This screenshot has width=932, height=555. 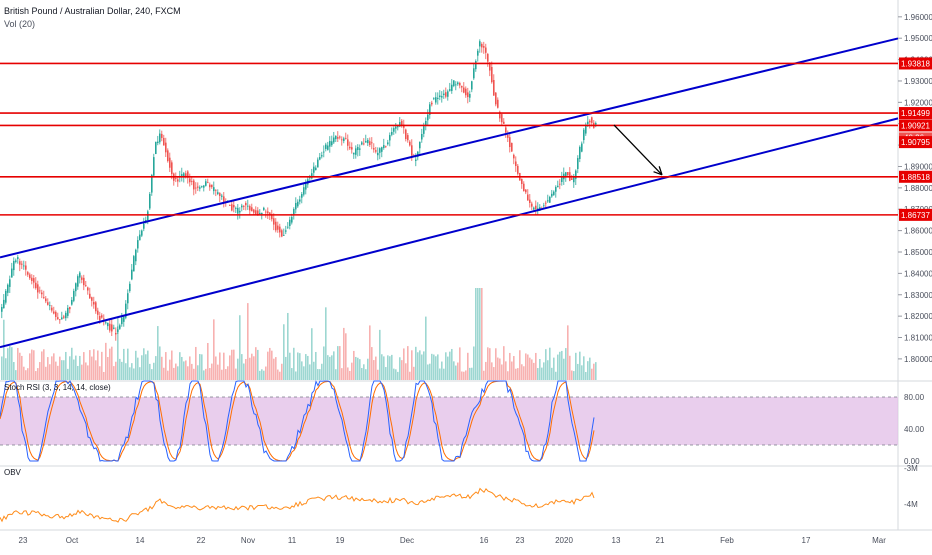 What do you see at coordinates (912, 461) in the screenshot?
I see `stoch-tick-label: 0.00` at bounding box center [912, 461].